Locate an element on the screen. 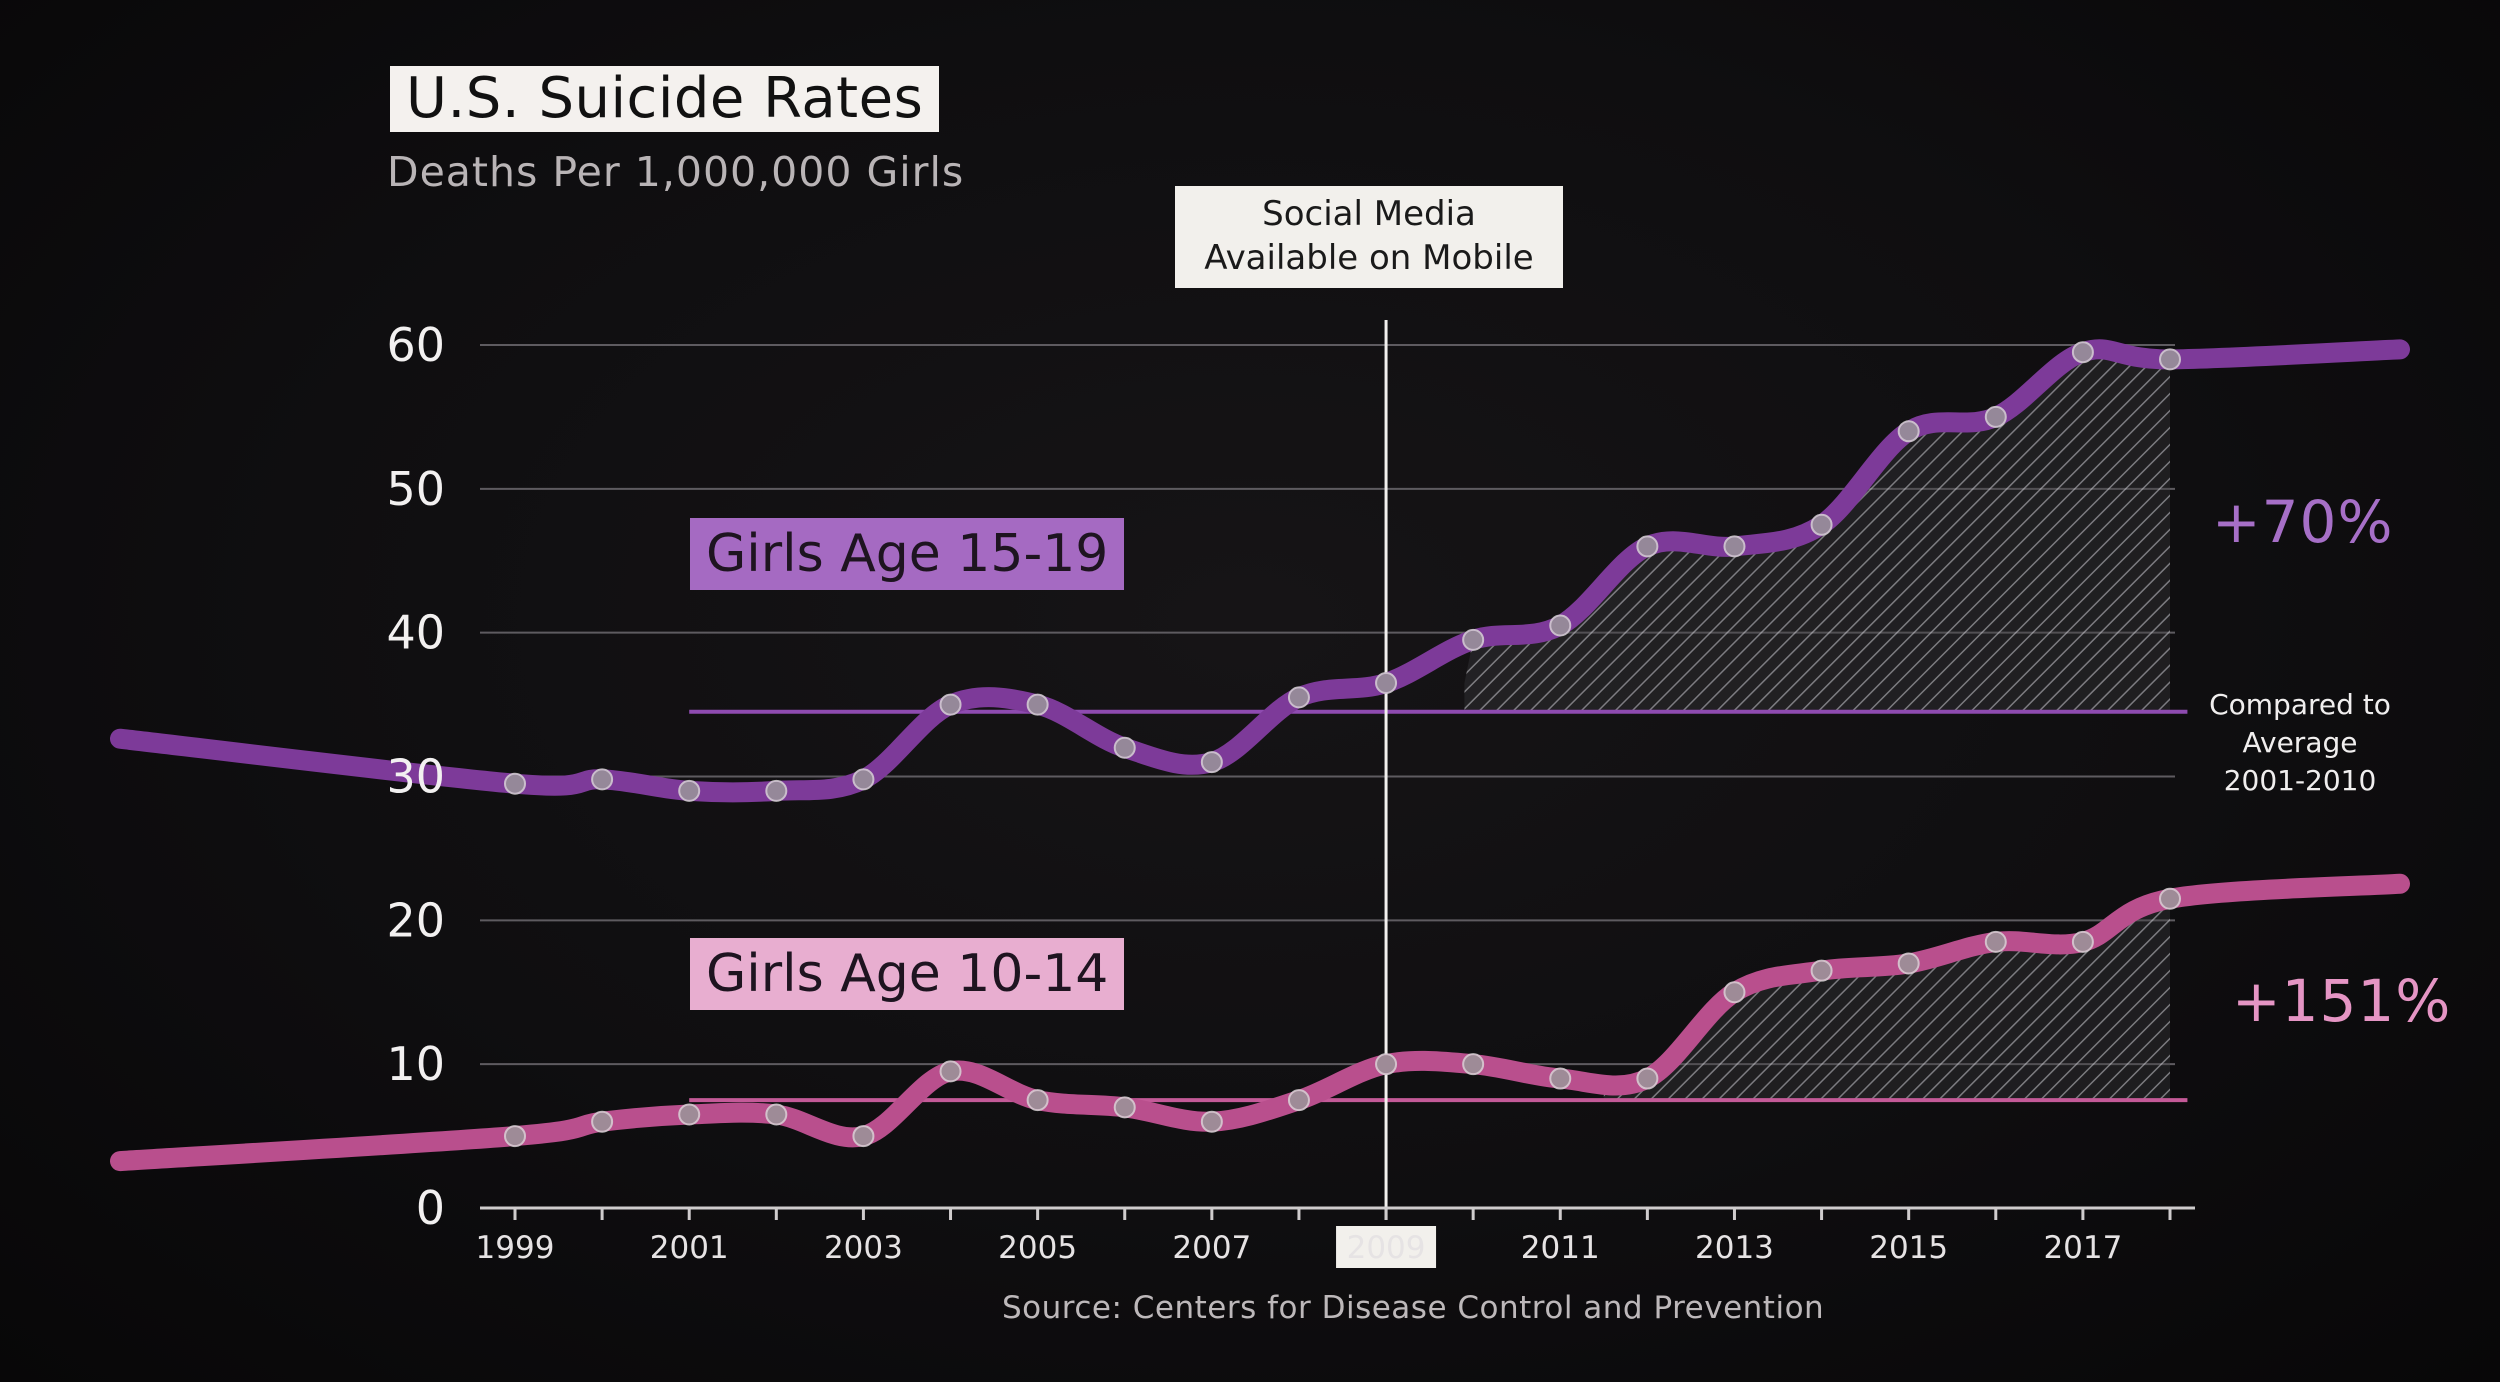  compared-note-line: Compared to is located at coordinates (2300, 704).